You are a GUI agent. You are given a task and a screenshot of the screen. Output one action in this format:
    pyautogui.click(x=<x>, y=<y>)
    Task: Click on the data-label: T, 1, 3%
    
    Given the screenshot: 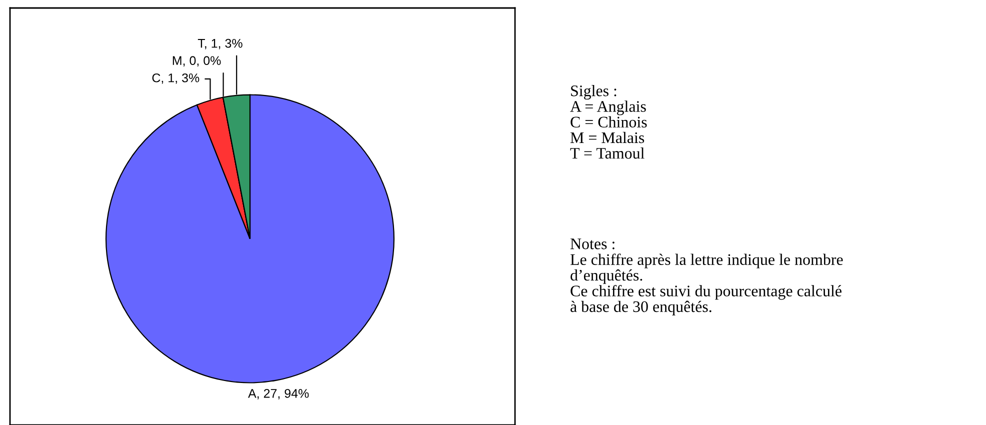 What is the action you would take?
    pyautogui.click(x=220, y=44)
    